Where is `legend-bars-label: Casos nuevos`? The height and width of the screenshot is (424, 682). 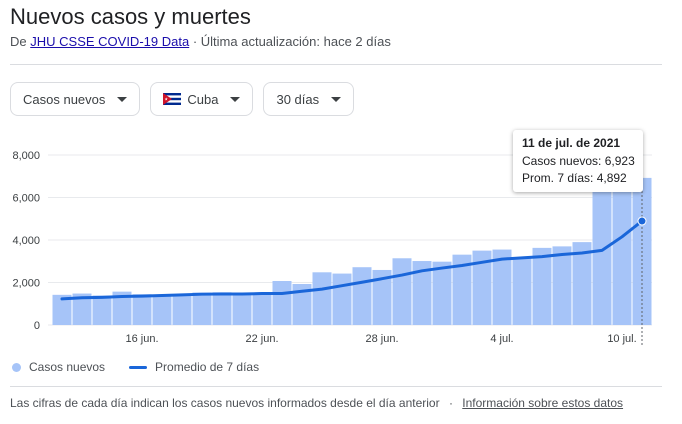
legend-bars-label: Casos nuevos is located at coordinates (67, 367).